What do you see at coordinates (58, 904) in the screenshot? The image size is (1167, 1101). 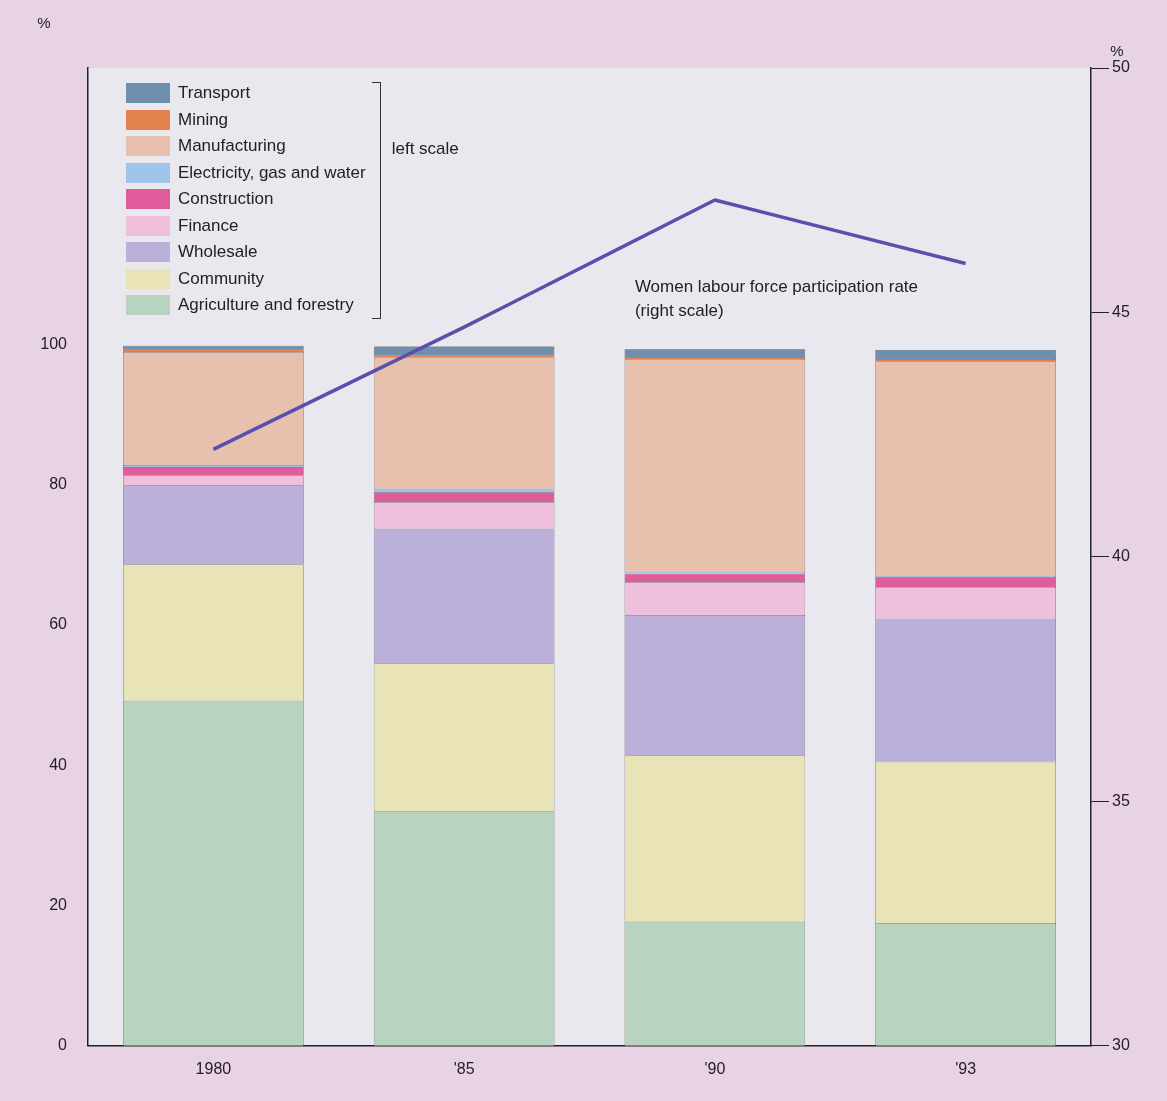 I see `y-tick-label: 20` at bounding box center [58, 904].